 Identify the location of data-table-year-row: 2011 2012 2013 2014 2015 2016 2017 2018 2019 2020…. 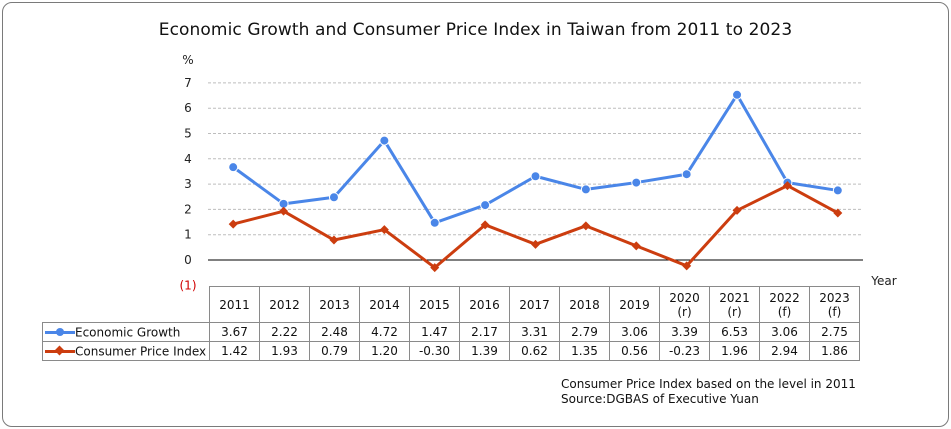
(451, 304).